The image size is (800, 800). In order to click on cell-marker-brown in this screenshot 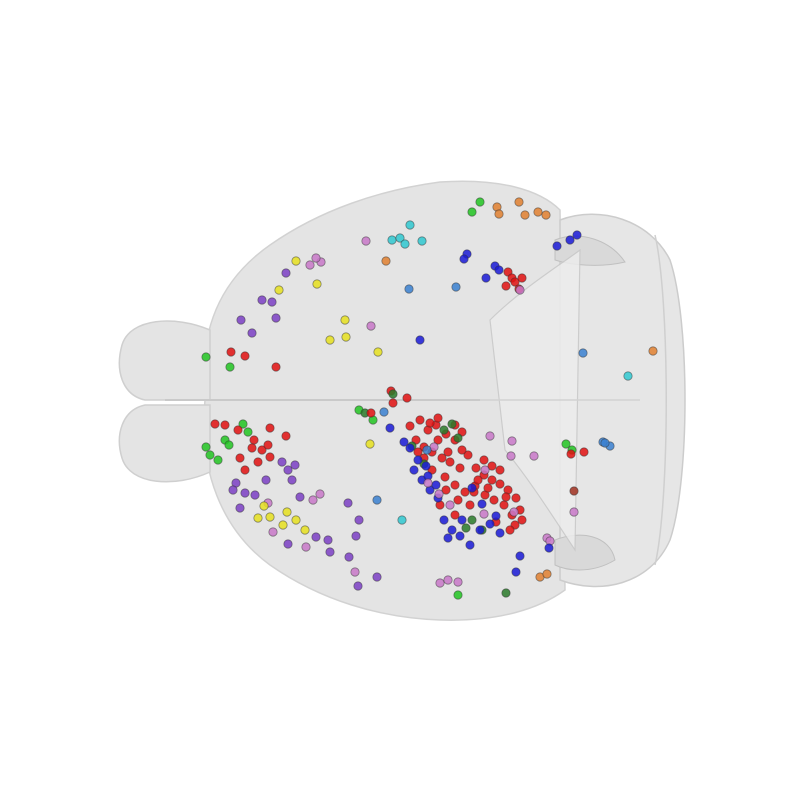, I will do `click(574, 491)`.